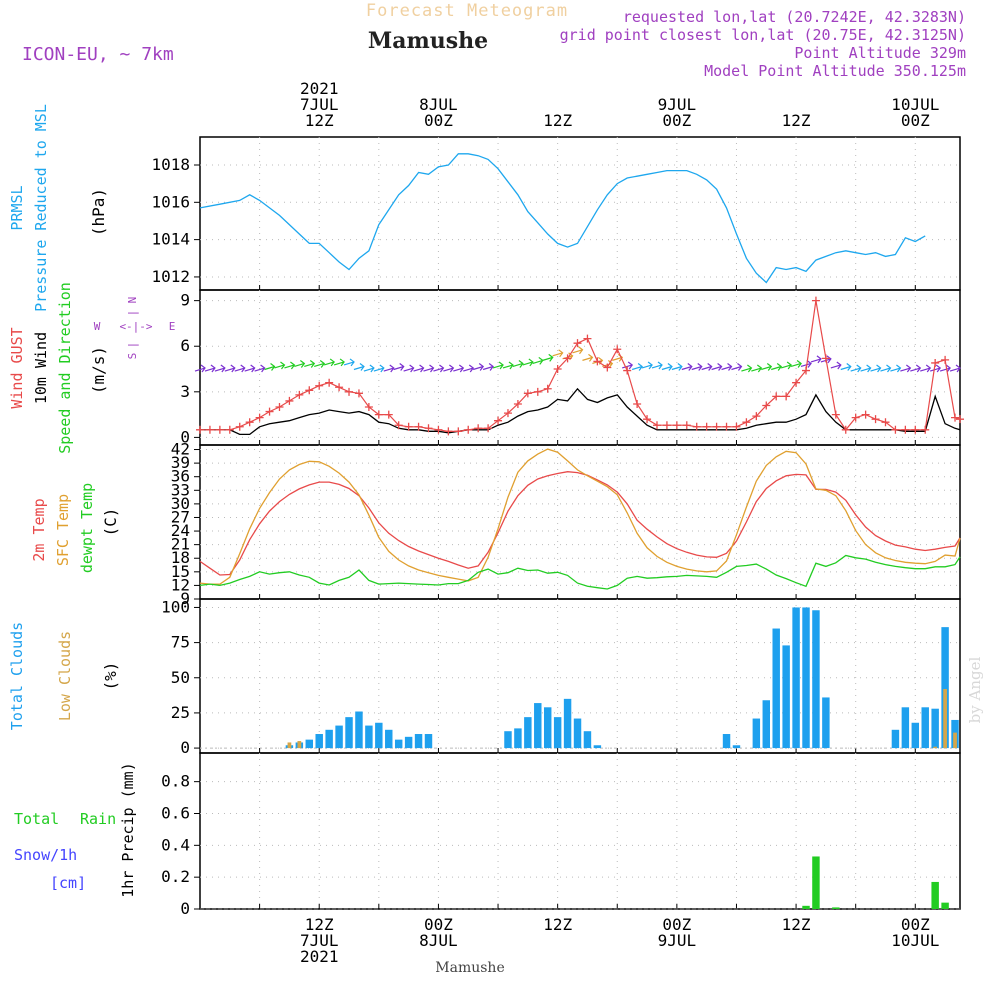  Describe the element at coordinates (180, 530) in the screenshot. I see `temperature-y-tick-label: 24` at that location.